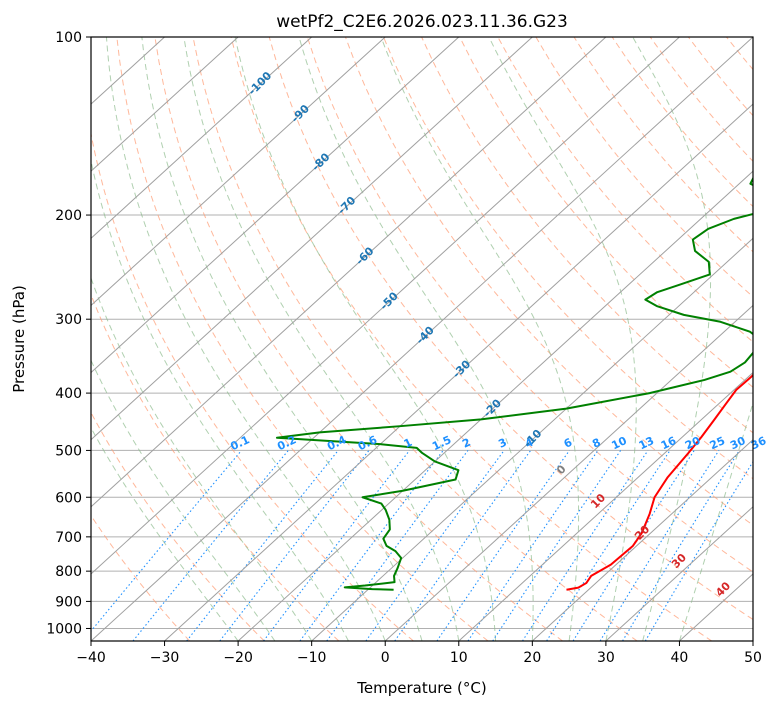 The image size is (775, 712). What do you see at coordinates (717, 443) in the screenshot?
I see `mixing-ratio-label: 25` at bounding box center [717, 443].